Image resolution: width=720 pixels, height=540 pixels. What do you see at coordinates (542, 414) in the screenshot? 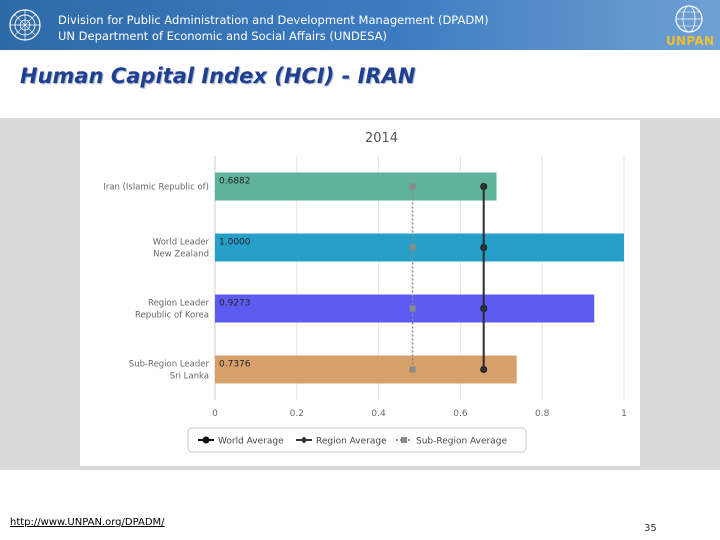
I see `x-tick-label: 0.8` at bounding box center [542, 414].